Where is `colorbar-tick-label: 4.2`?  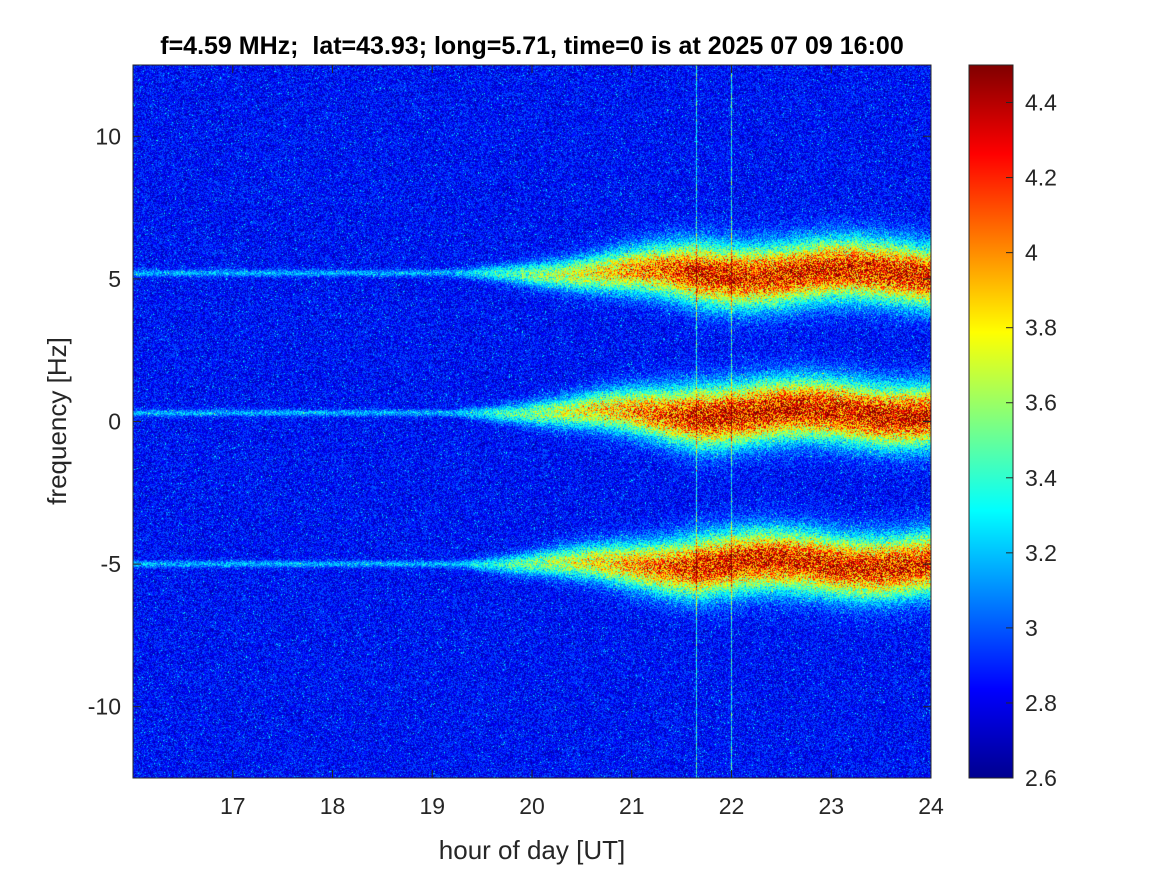
colorbar-tick-label: 4.2 is located at coordinates (1041, 178).